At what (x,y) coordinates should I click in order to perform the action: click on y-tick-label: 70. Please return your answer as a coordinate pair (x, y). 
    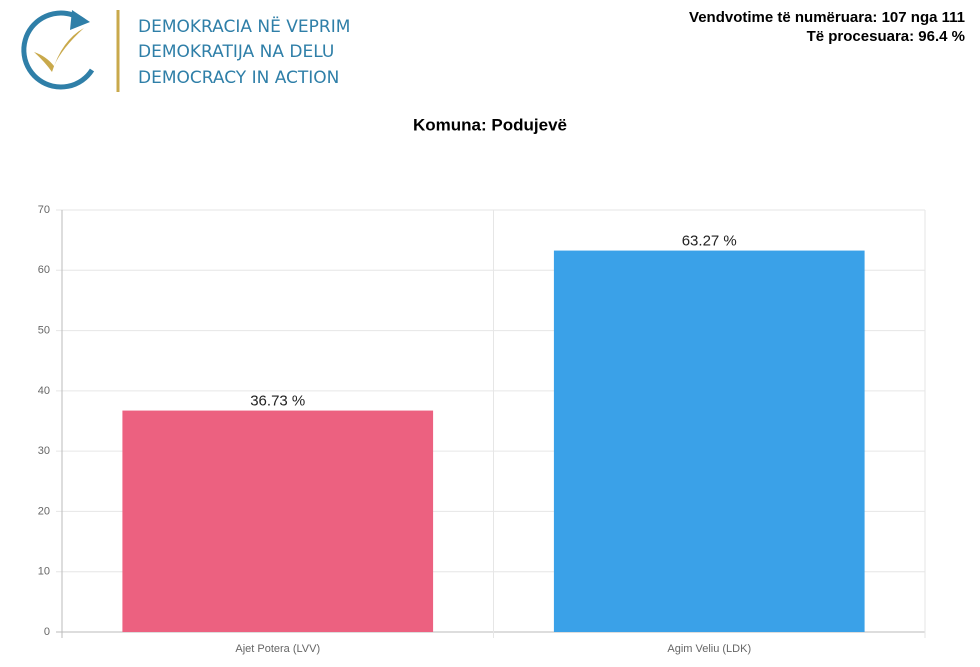
    Looking at the image, I should click on (44, 210).